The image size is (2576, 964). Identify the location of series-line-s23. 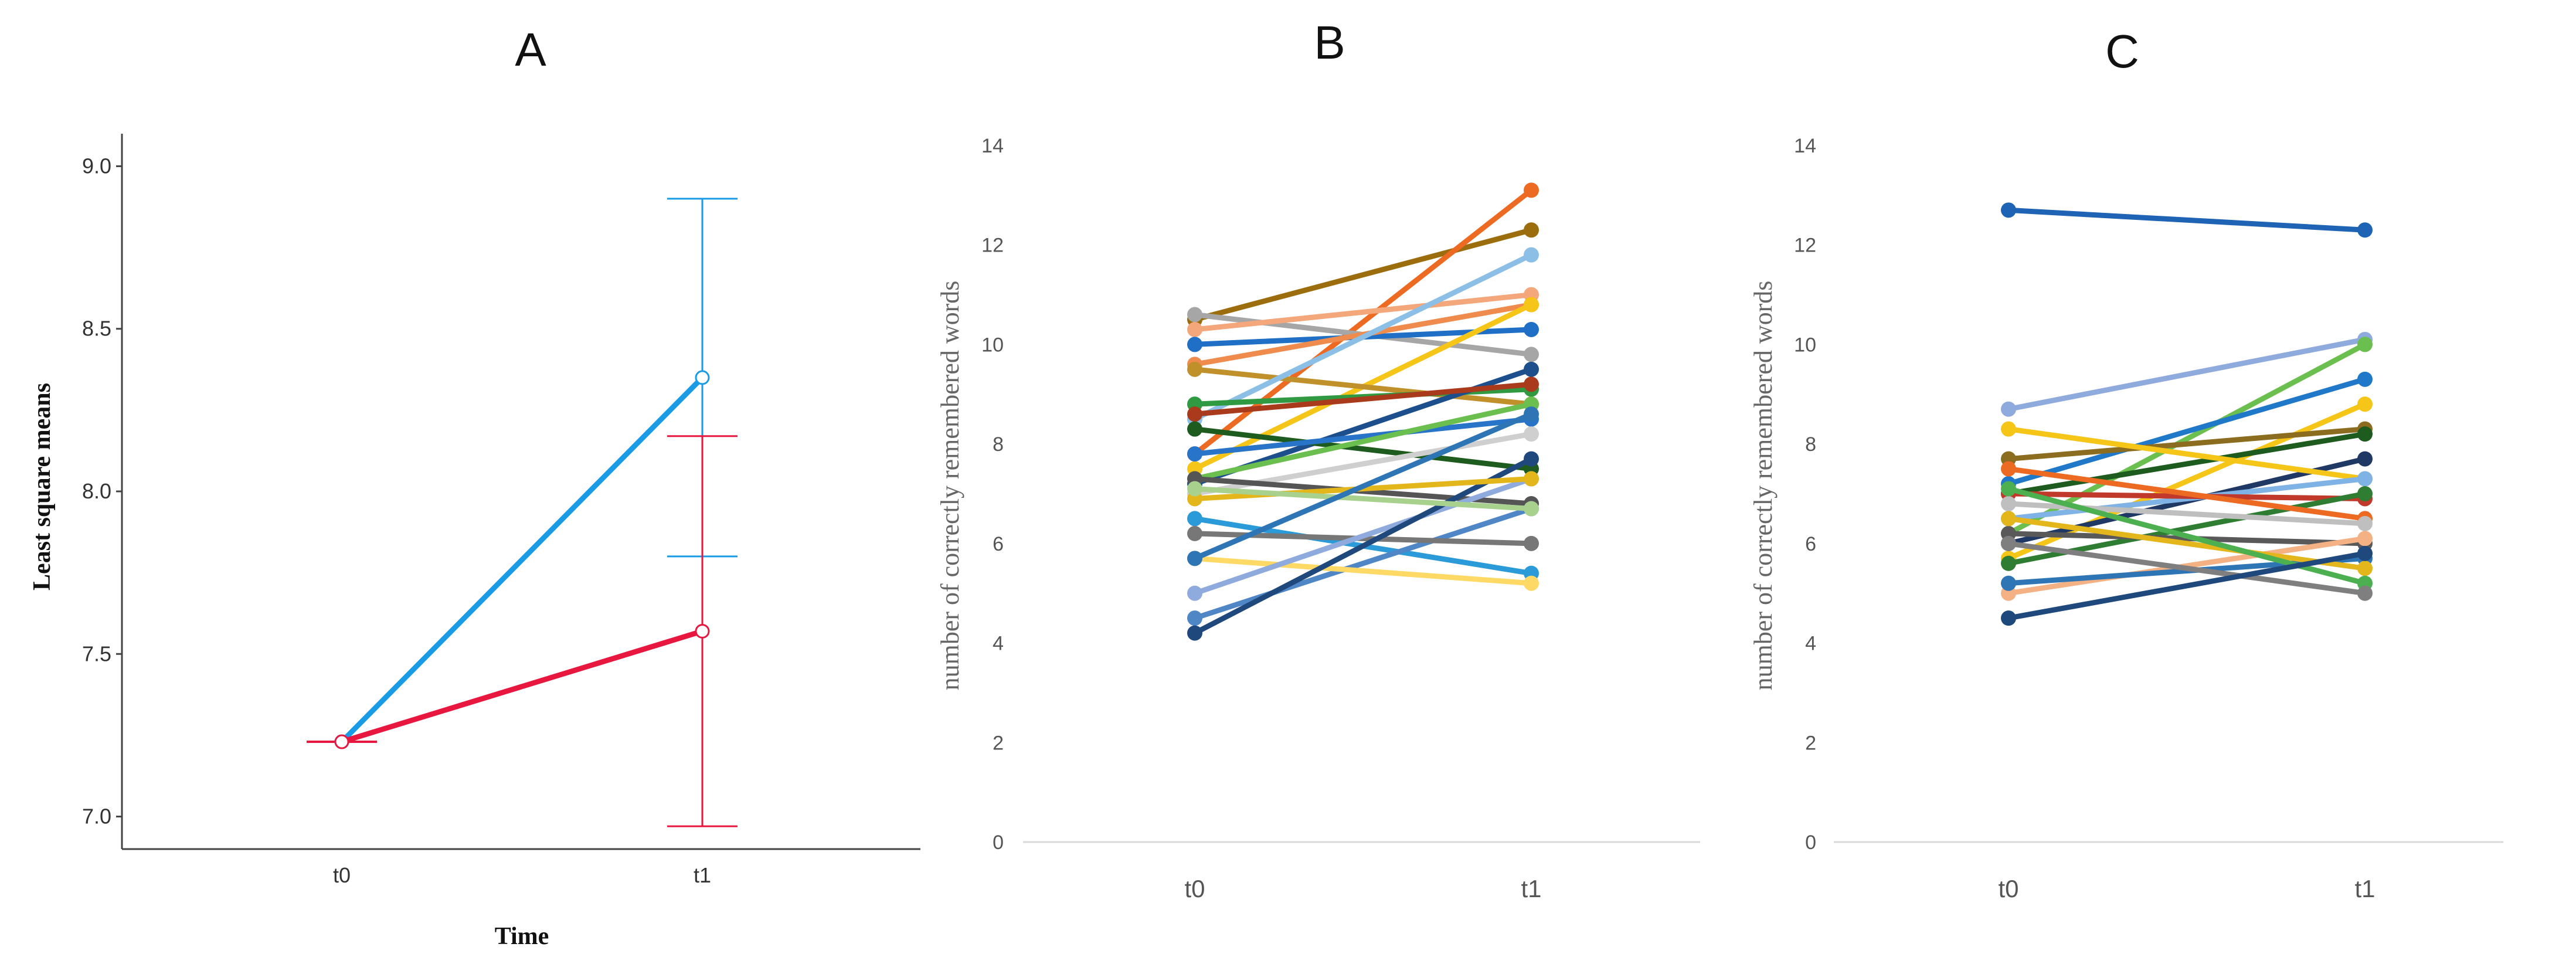
(1363, 546).